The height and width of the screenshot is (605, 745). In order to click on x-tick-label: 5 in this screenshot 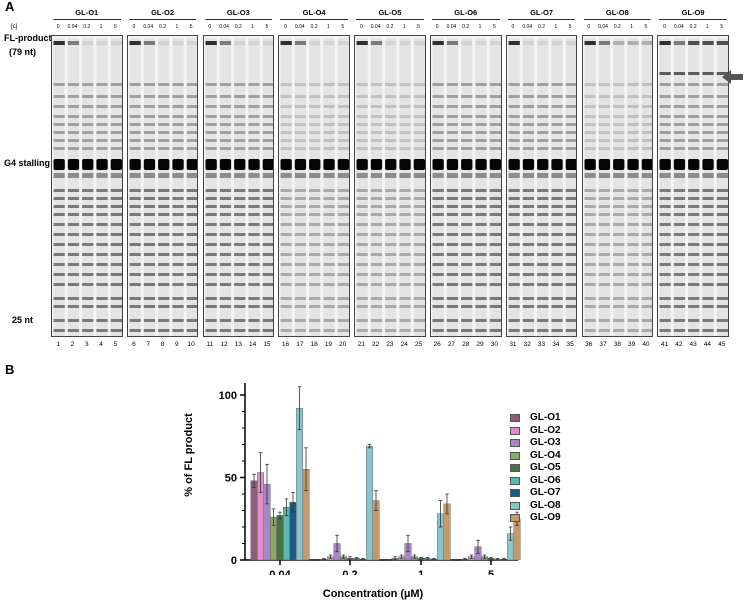, I will do `click(491, 572)`.